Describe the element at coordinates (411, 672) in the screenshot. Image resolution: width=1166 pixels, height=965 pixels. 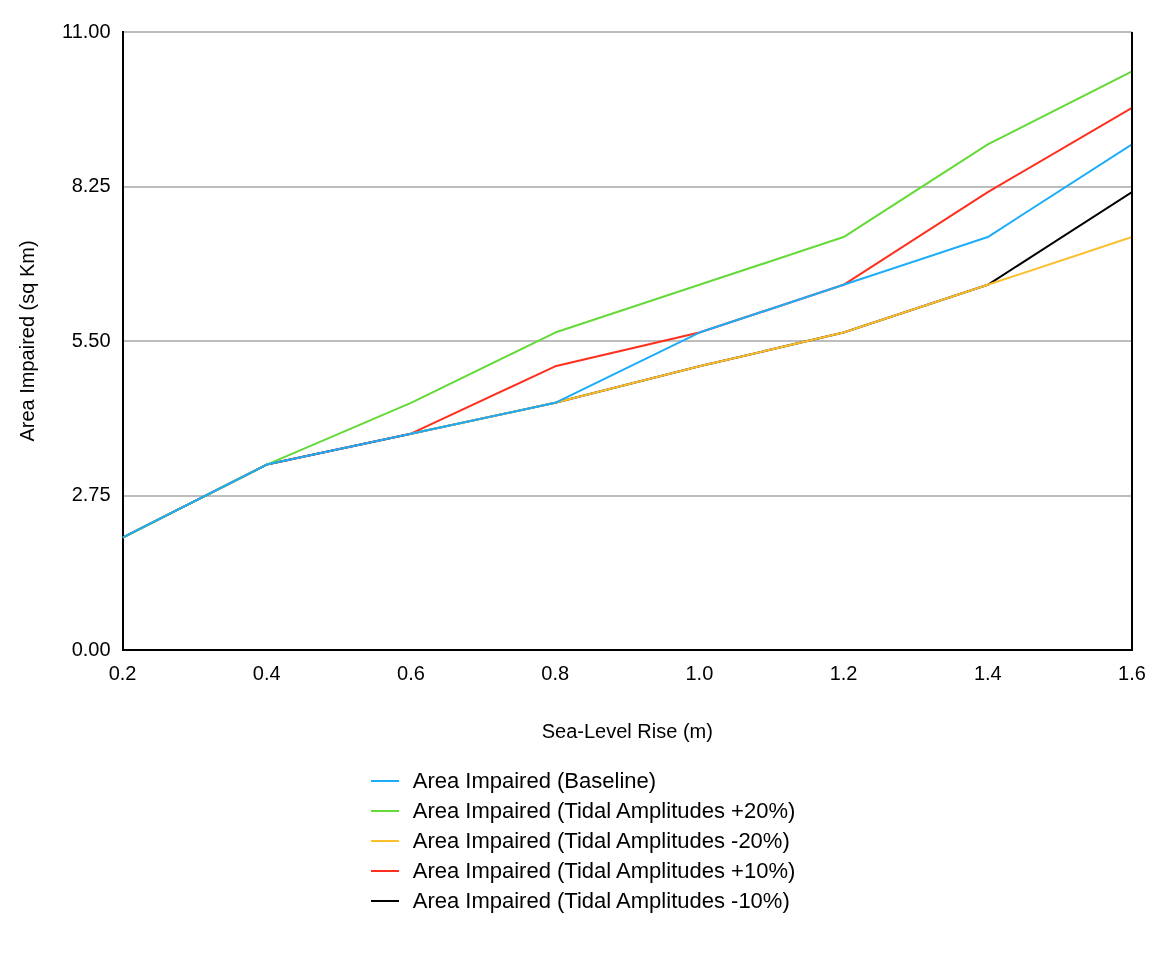
I see `x-tick-label: 0.6` at that location.